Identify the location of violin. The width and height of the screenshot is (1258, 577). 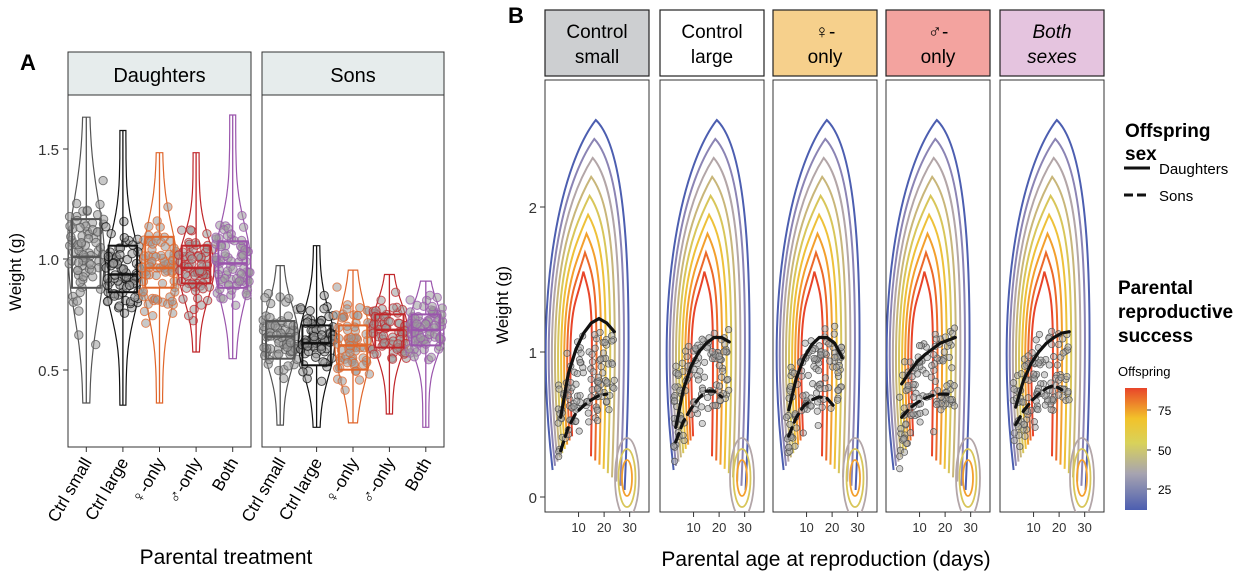
(426, 354).